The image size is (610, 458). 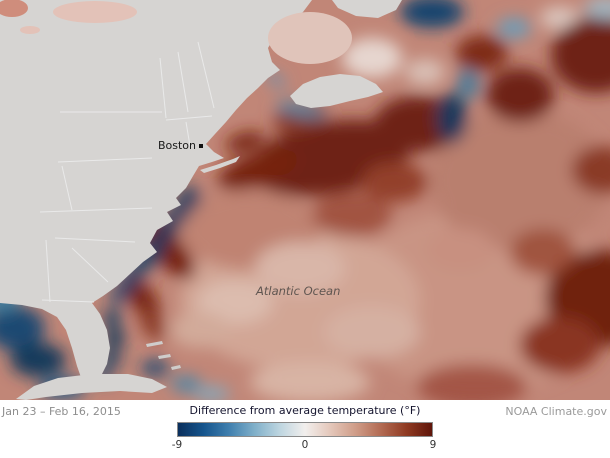 I want to click on colorbar-ticks: -9 0 9, so click(x=304, y=446).